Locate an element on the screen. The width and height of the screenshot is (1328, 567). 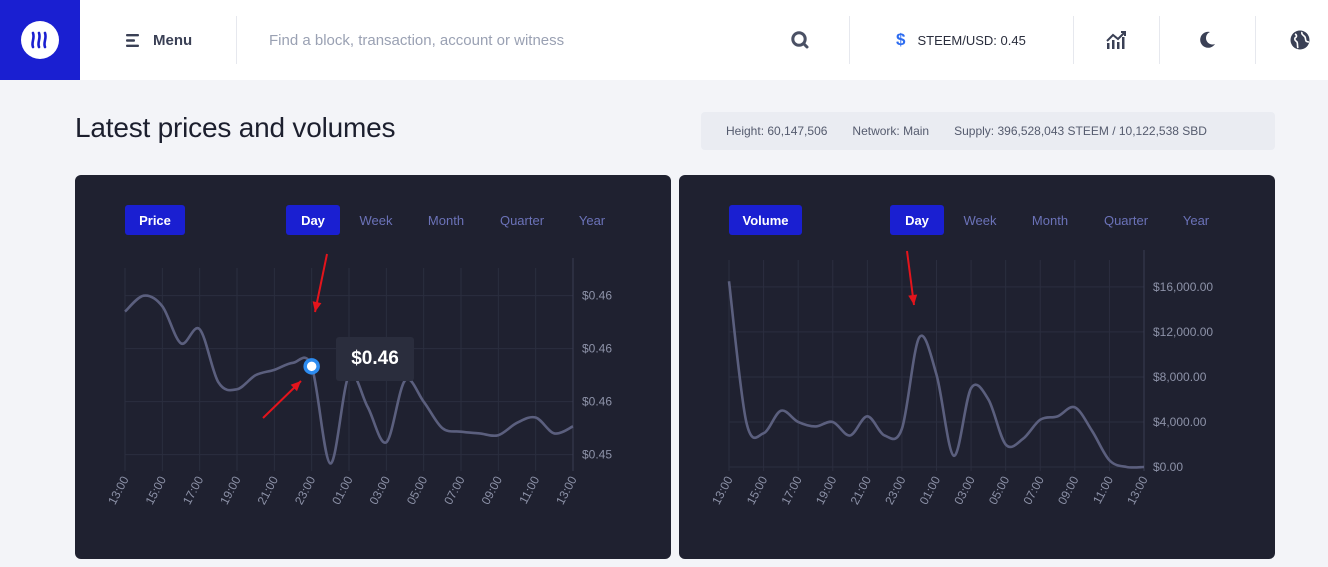
volume-tab-quarter: Quarter is located at coordinates (1126, 220).